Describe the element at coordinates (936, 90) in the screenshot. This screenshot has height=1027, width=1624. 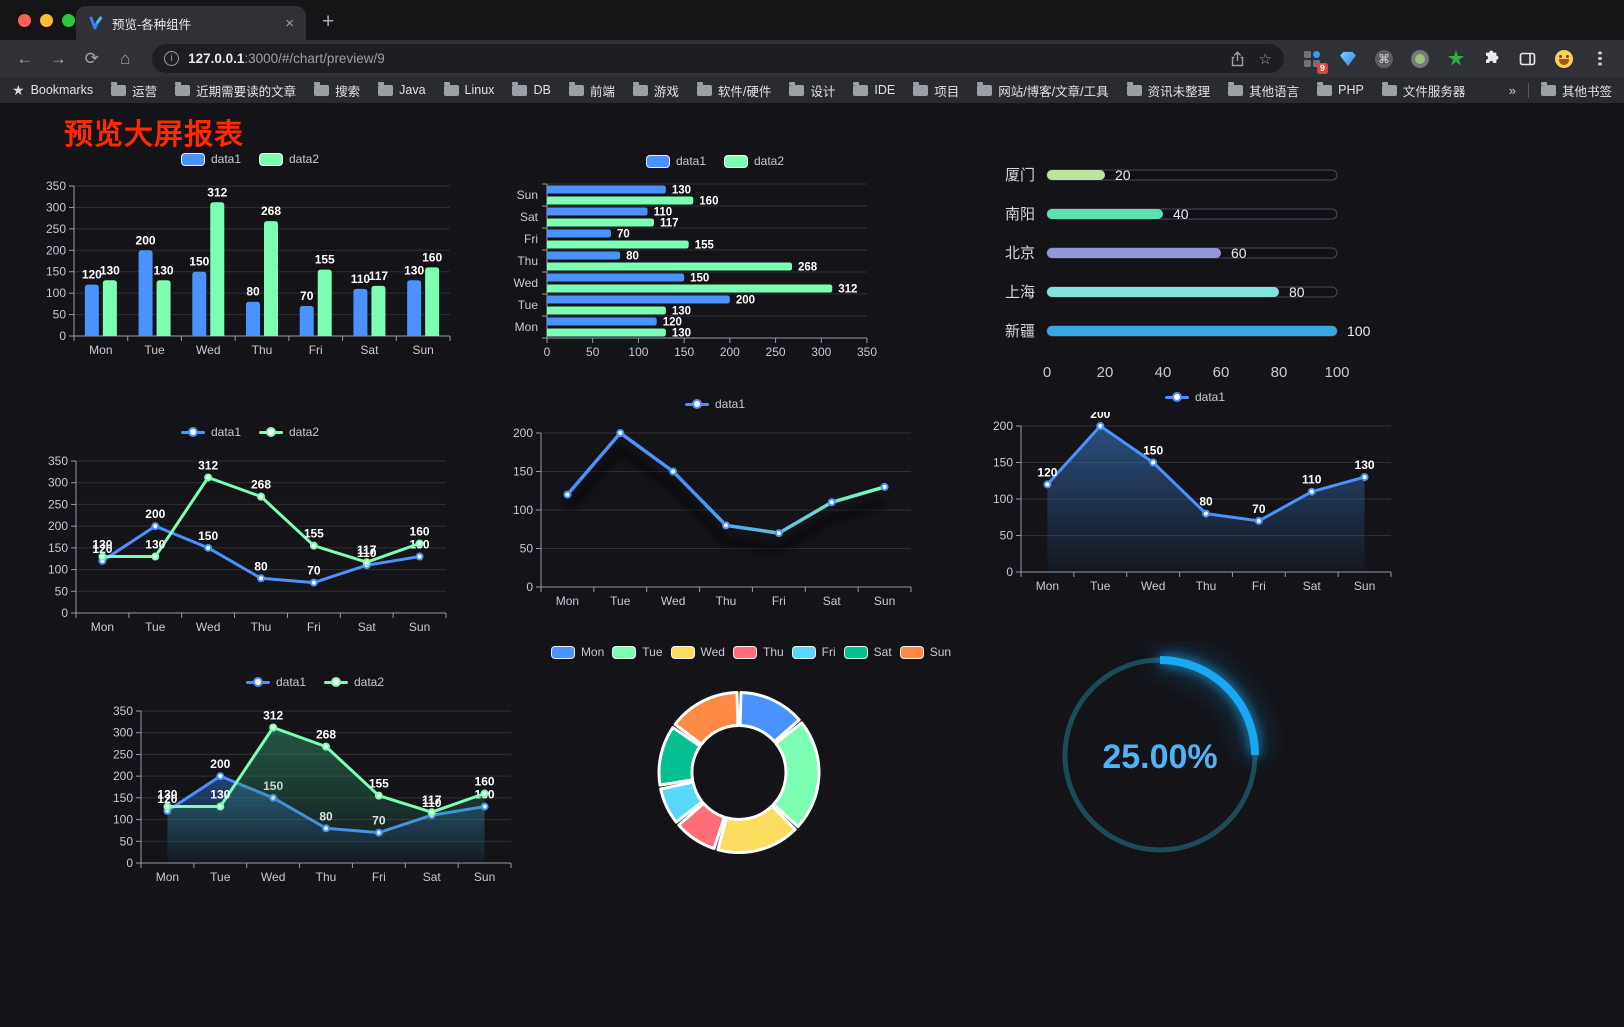
I see `bookmark-folder-item: 项目` at that location.